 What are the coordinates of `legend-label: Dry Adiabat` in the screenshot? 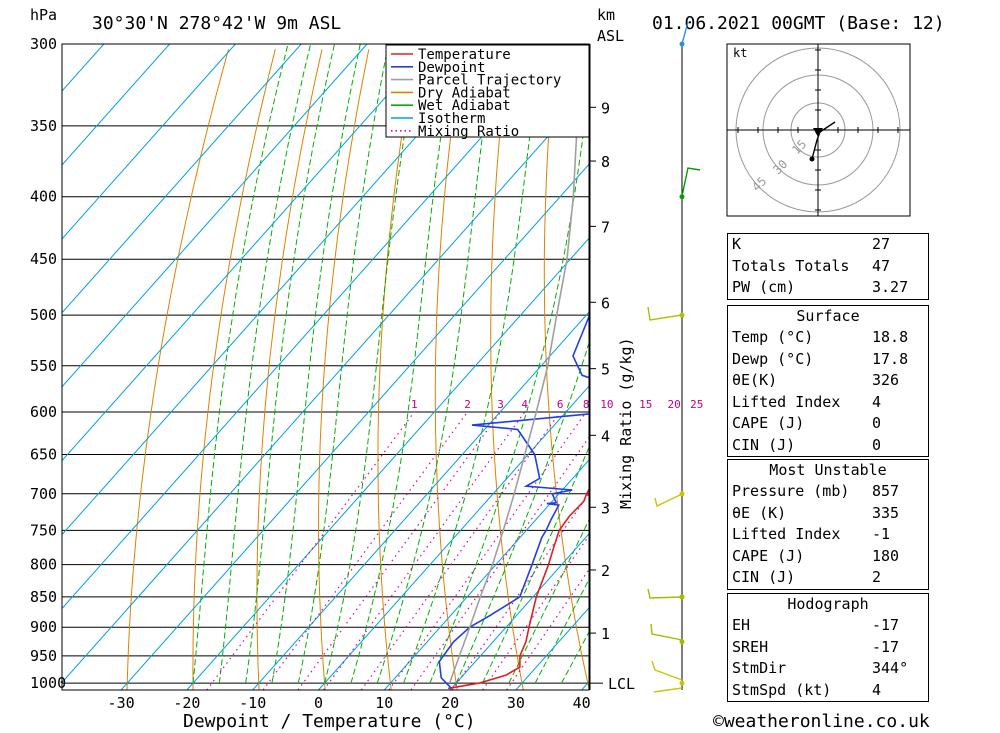 It's located at (464, 93).